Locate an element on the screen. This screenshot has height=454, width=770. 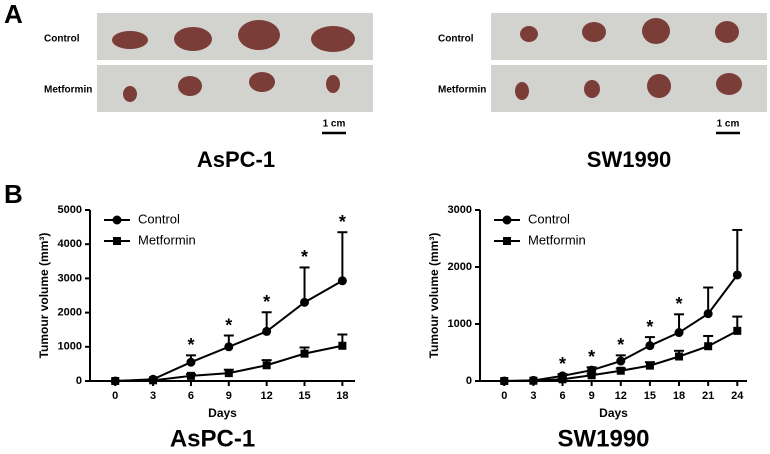
group-title: SW1990 is located at coordinates (629, 159).